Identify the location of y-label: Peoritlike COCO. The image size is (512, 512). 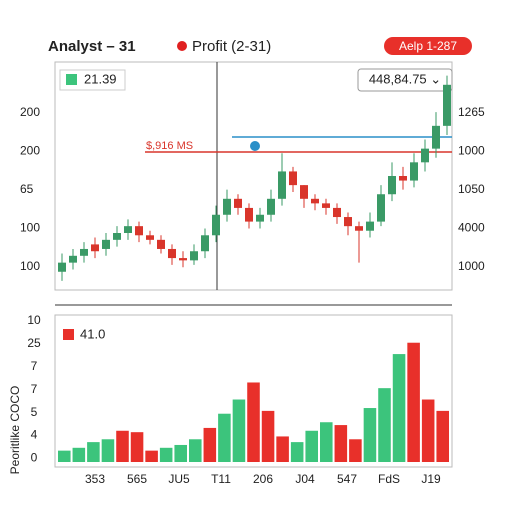
(15, 430).